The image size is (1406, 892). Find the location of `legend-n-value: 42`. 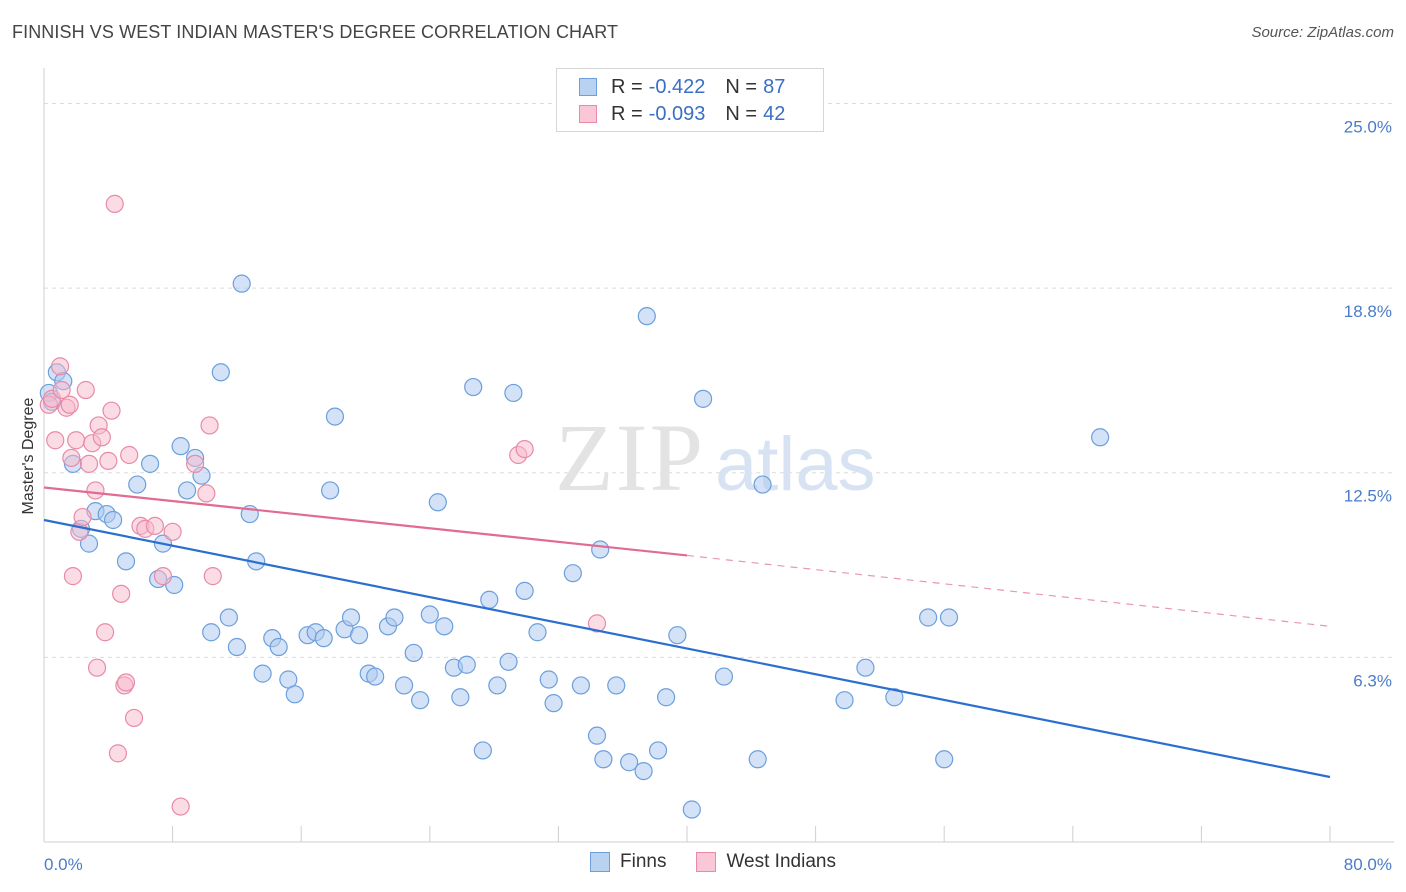

legend-n-value: 42 is located at coordinates (774, 113).